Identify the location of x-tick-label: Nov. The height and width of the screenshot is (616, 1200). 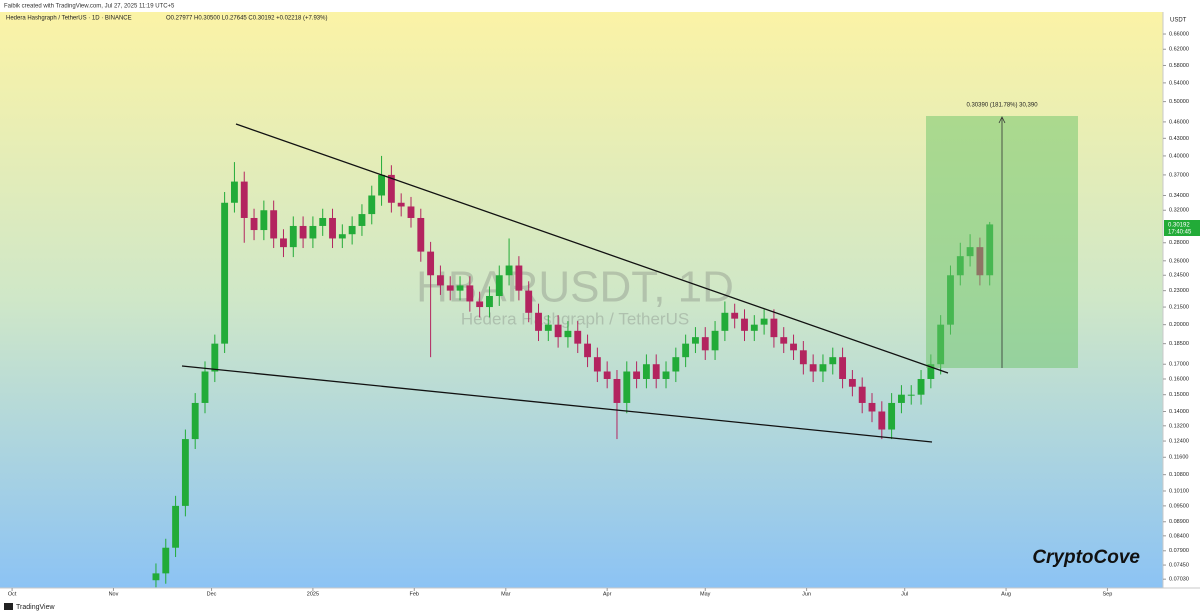
(114, 594).